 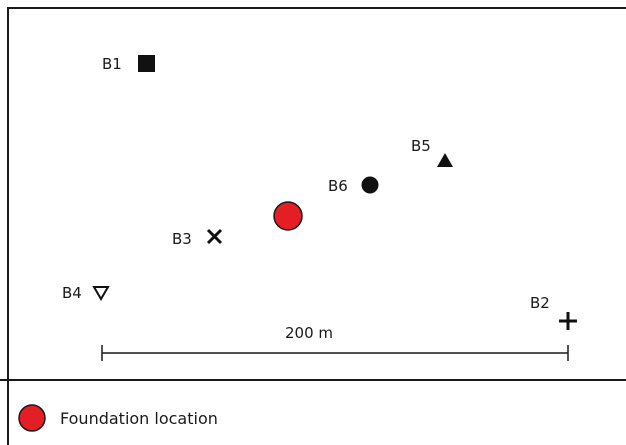 I want to click on legend-foundation-label: Foundation location, so click(x=139, y=418).